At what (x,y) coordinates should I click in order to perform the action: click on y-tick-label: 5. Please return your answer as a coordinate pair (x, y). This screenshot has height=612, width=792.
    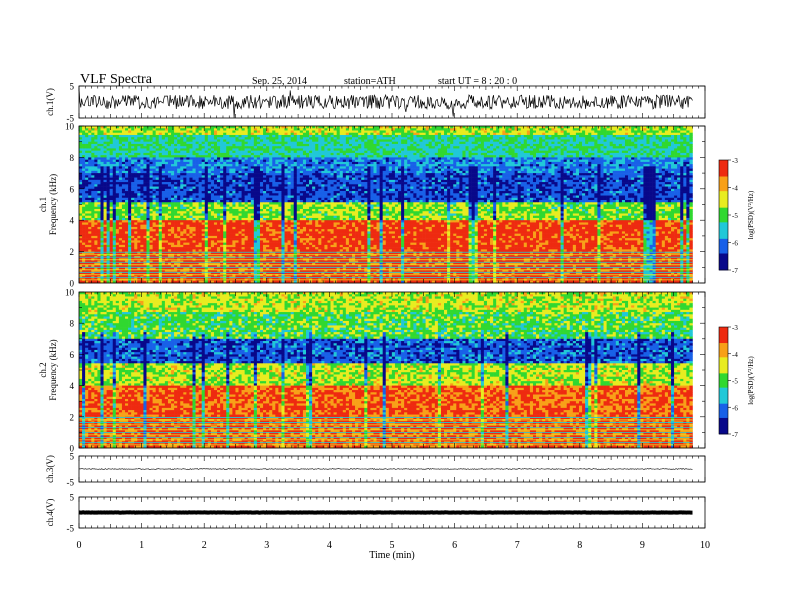
    Looking at the image, I should click on (72, 87).